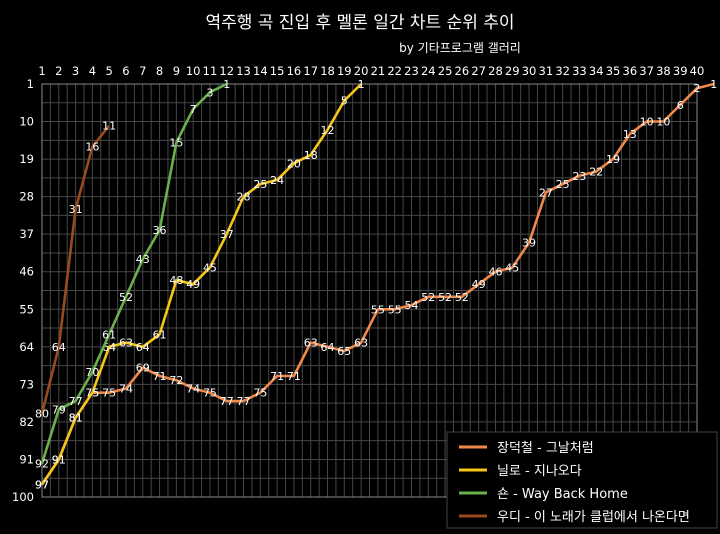 Image resolution: width=720 pixels, height=534 pixels. I want to click on x-tick-label: 16, so click(294, 71).